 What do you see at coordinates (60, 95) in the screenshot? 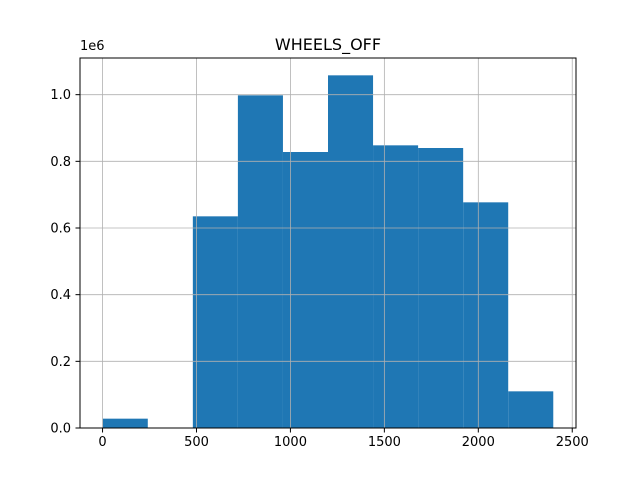
I see `y-tick-label: 1.0` at bounding box center [60, 95].